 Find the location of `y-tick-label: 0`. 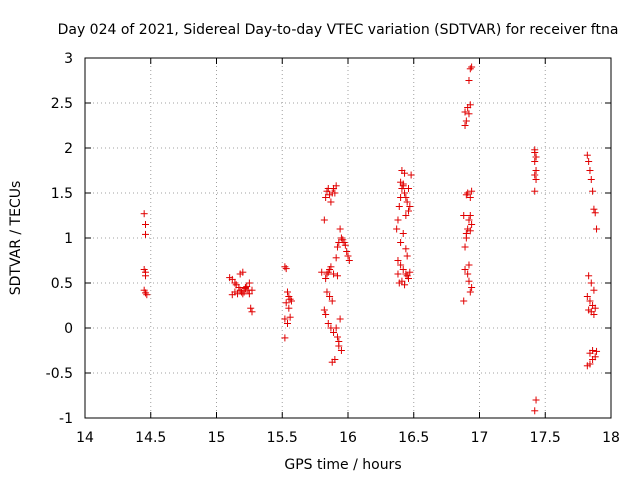

y-tick-label: 0 is located at coordinates (68, 329).